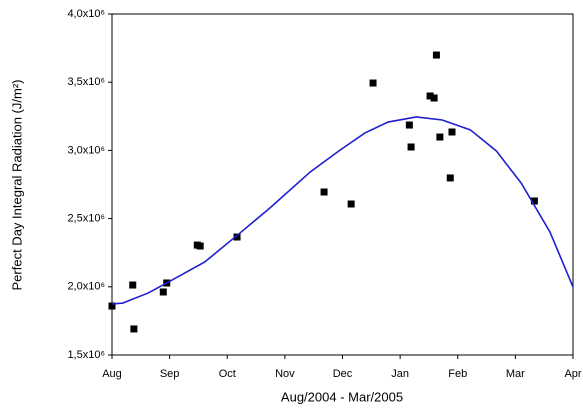 The height and width of the screenshot is (411, 583). Describe the element at coordinates (170, 374) in the screenshot. I see `x-tick-label: Sep` at that location.